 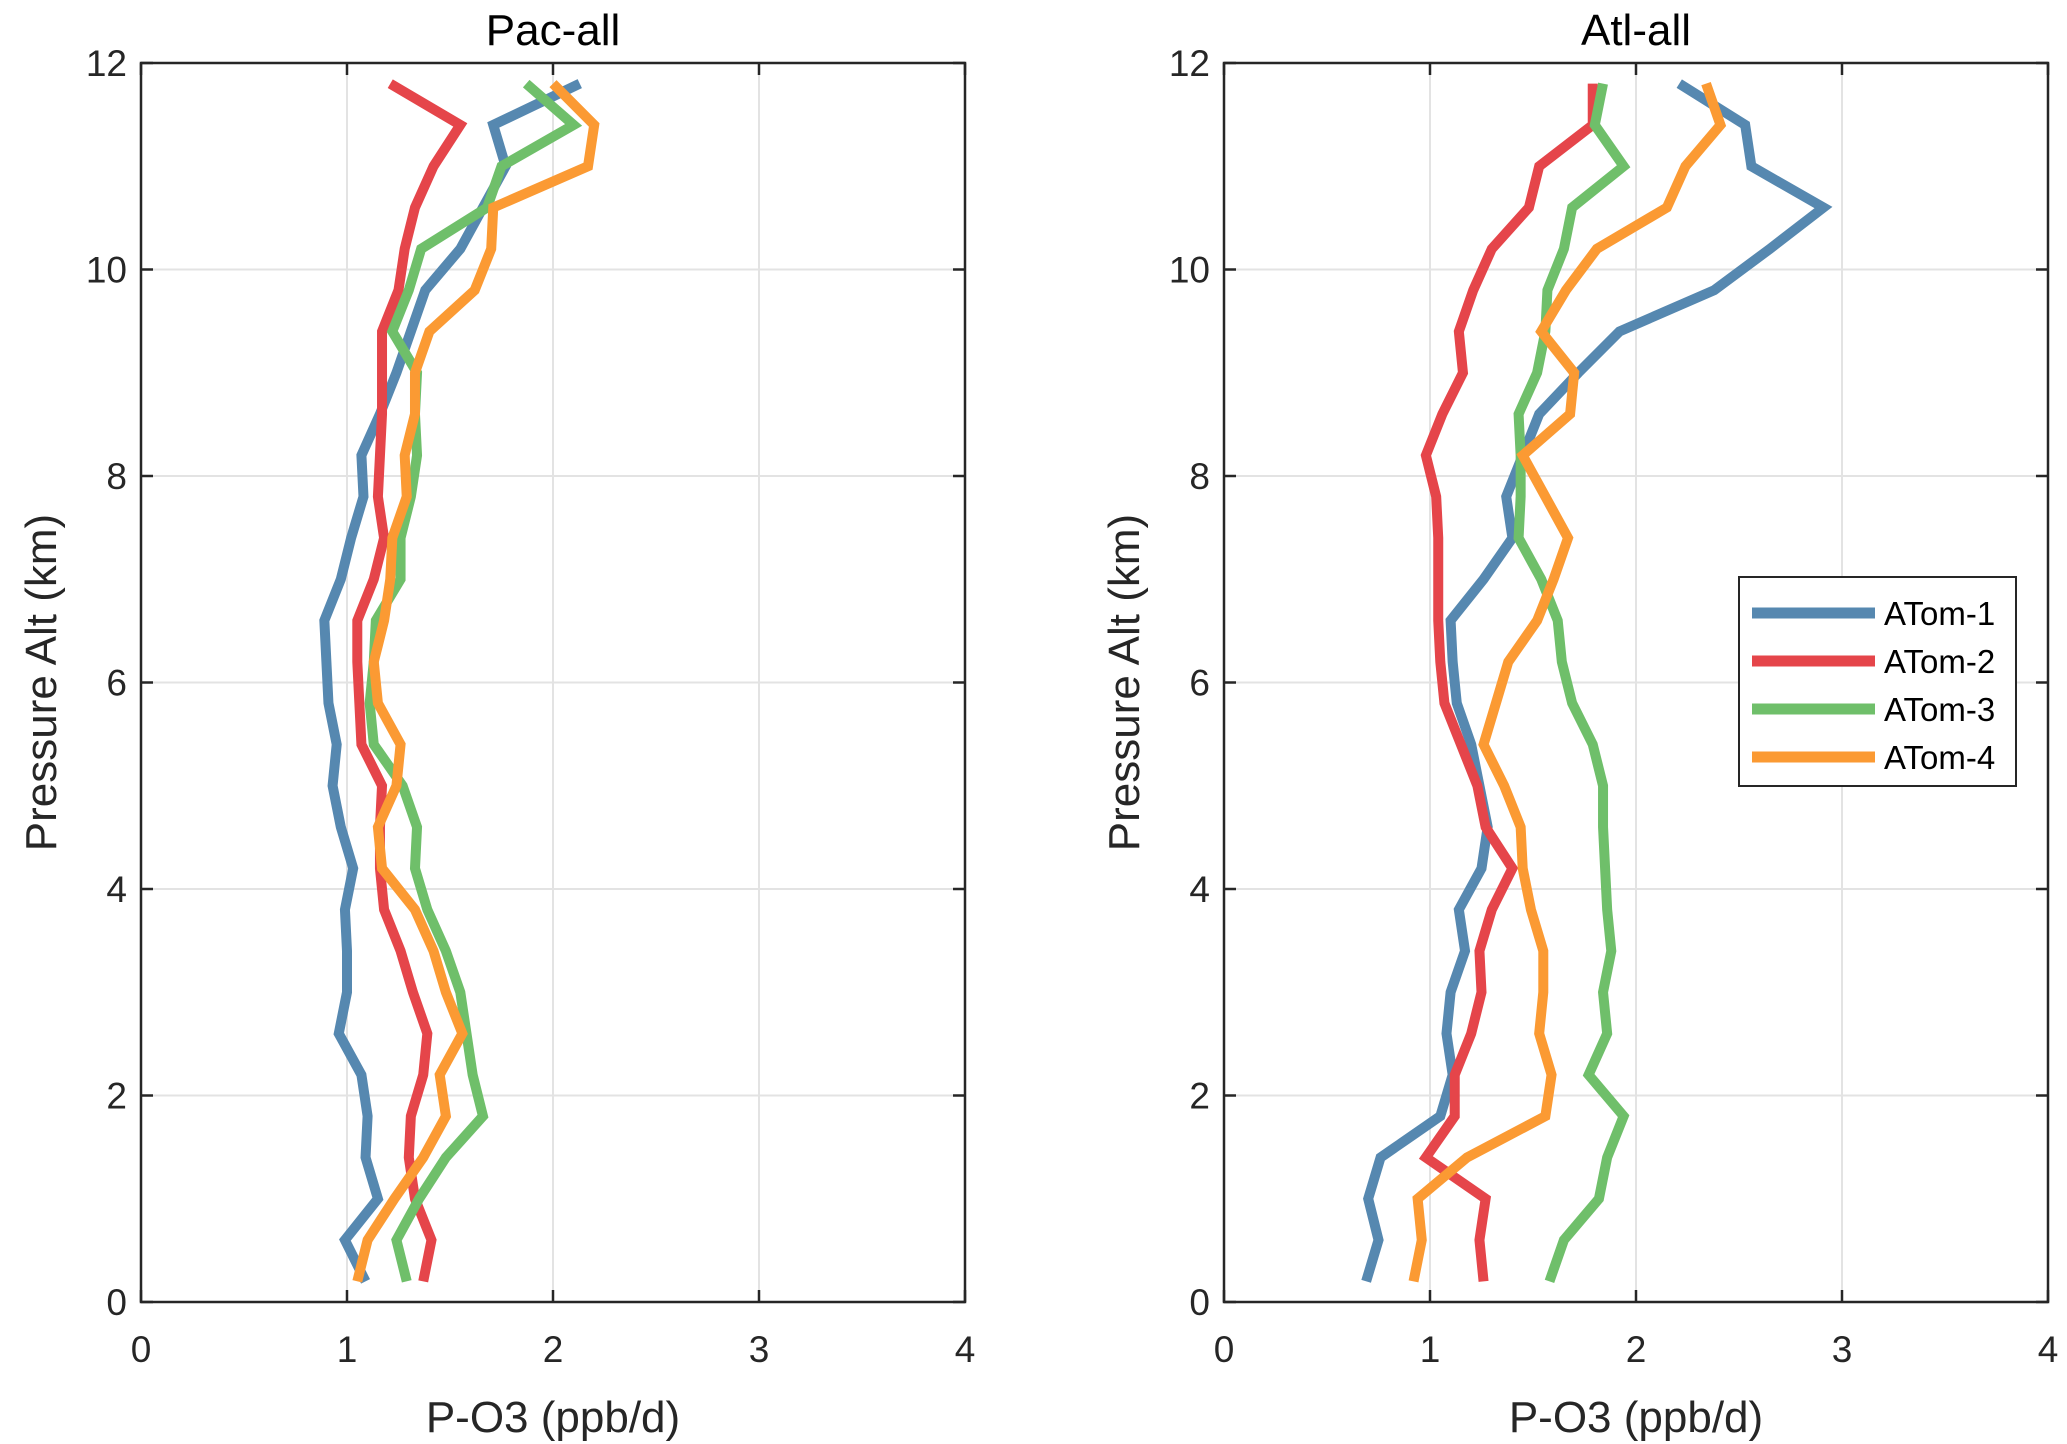 What do you see at coordinates (1939, 613) in the screenshot?
I see `legend-label: ATom-1` at bounding box center [1939, 613].